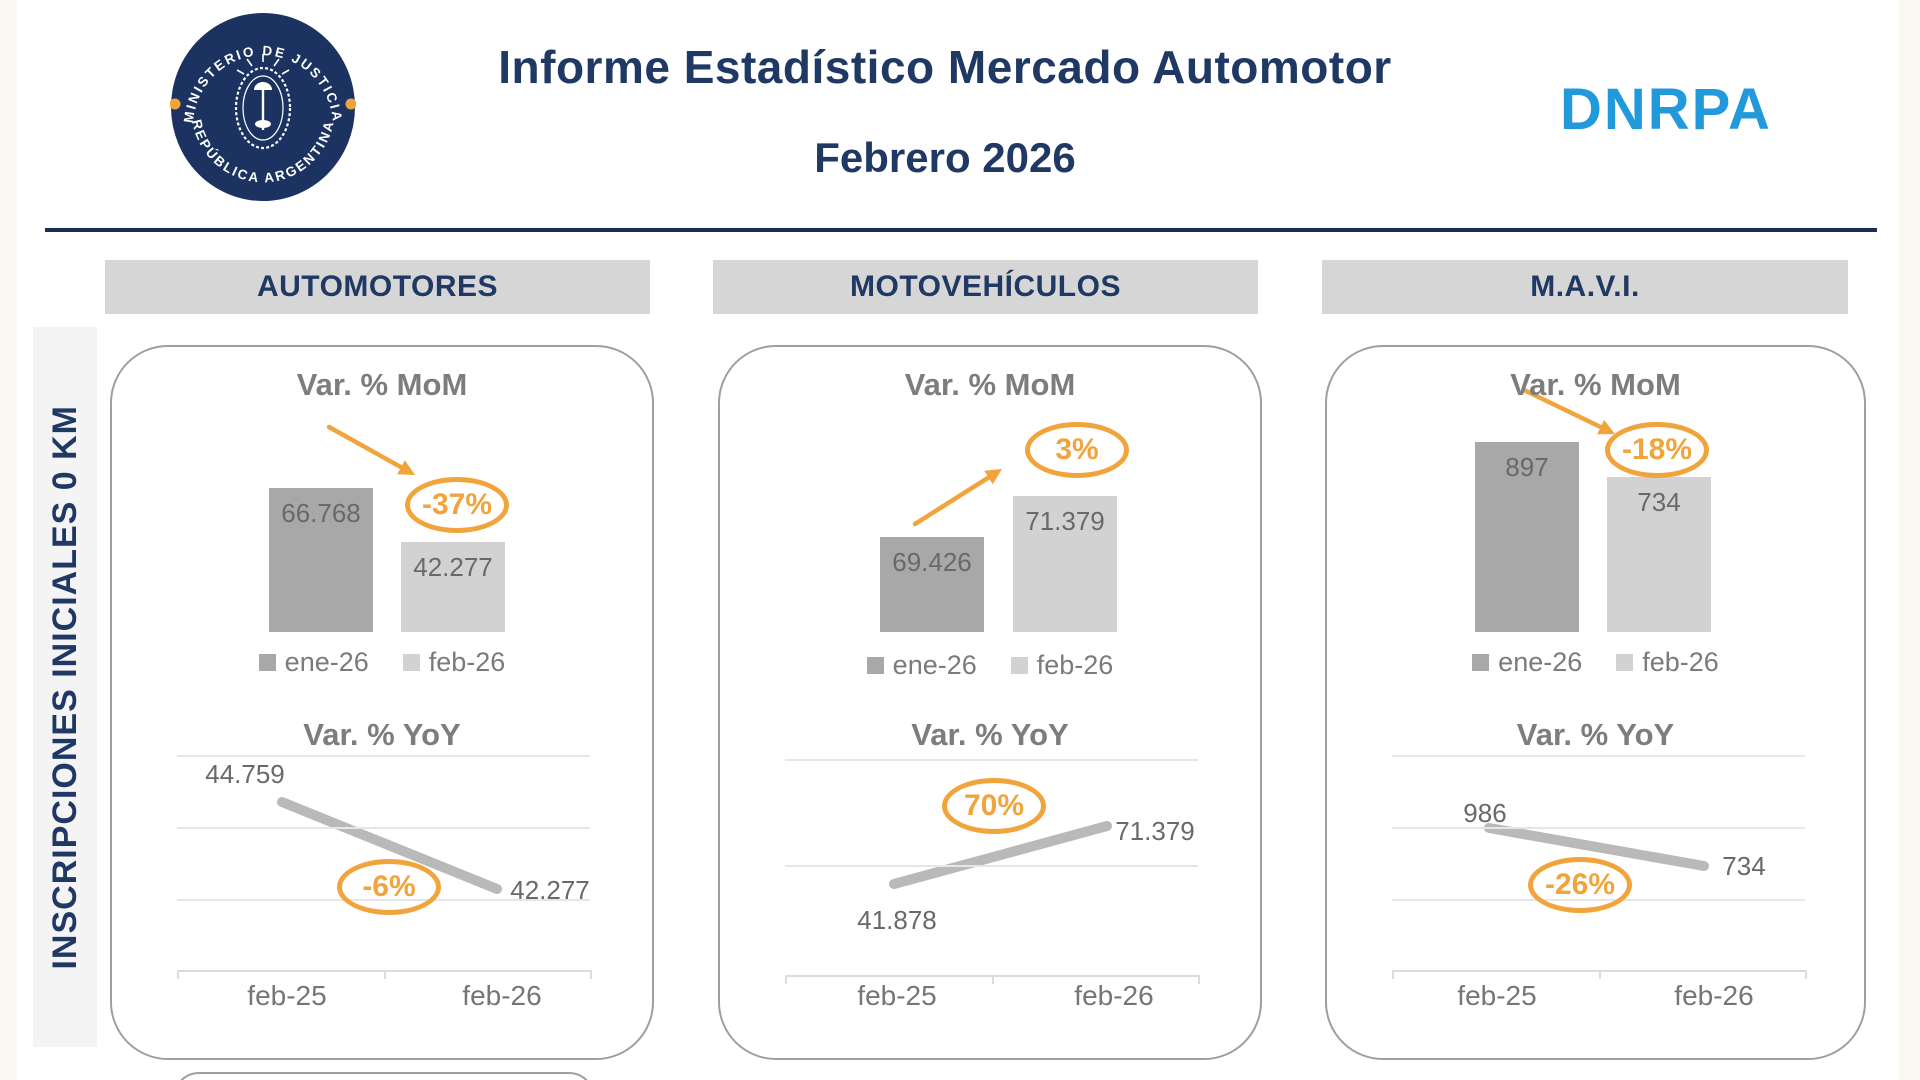 This screenshot has height=1080, width=1920. I want to click on point-value-label: 41.878, so click(897, 920).